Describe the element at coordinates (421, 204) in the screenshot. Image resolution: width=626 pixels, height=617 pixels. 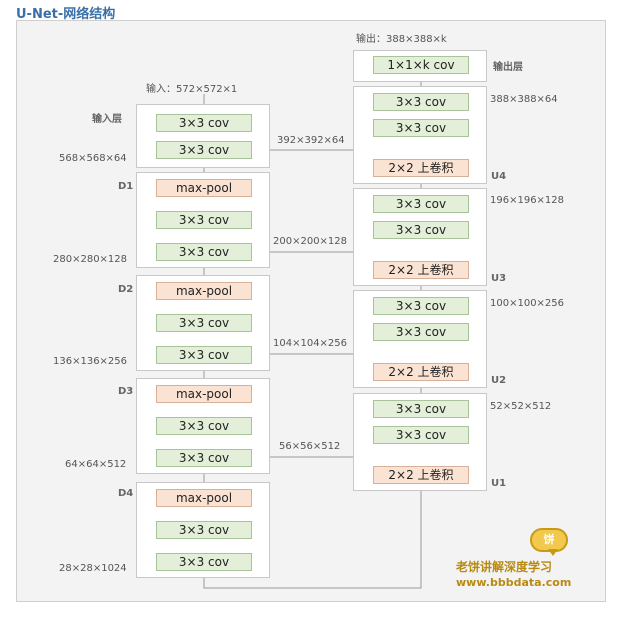
I see `u3-conv-2: 3×3 cov` at that location.